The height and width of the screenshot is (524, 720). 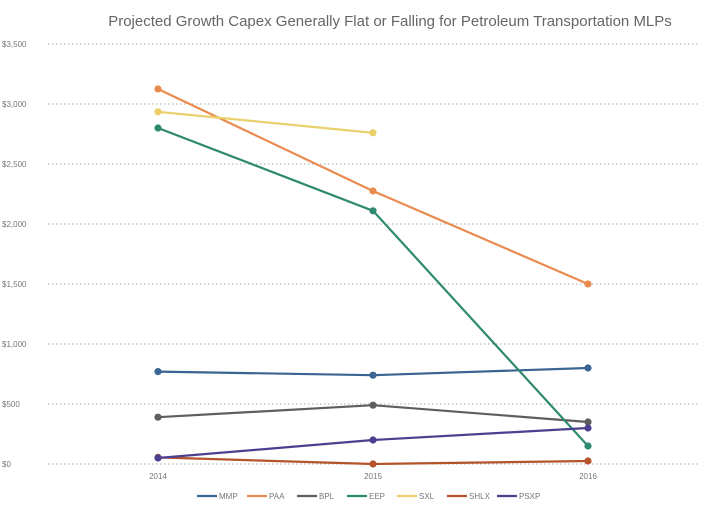 What do you see at coordinates (14, 344) in the screenshot?
I see `y-tick-label: $1,000` at bounding box center [14, 344].